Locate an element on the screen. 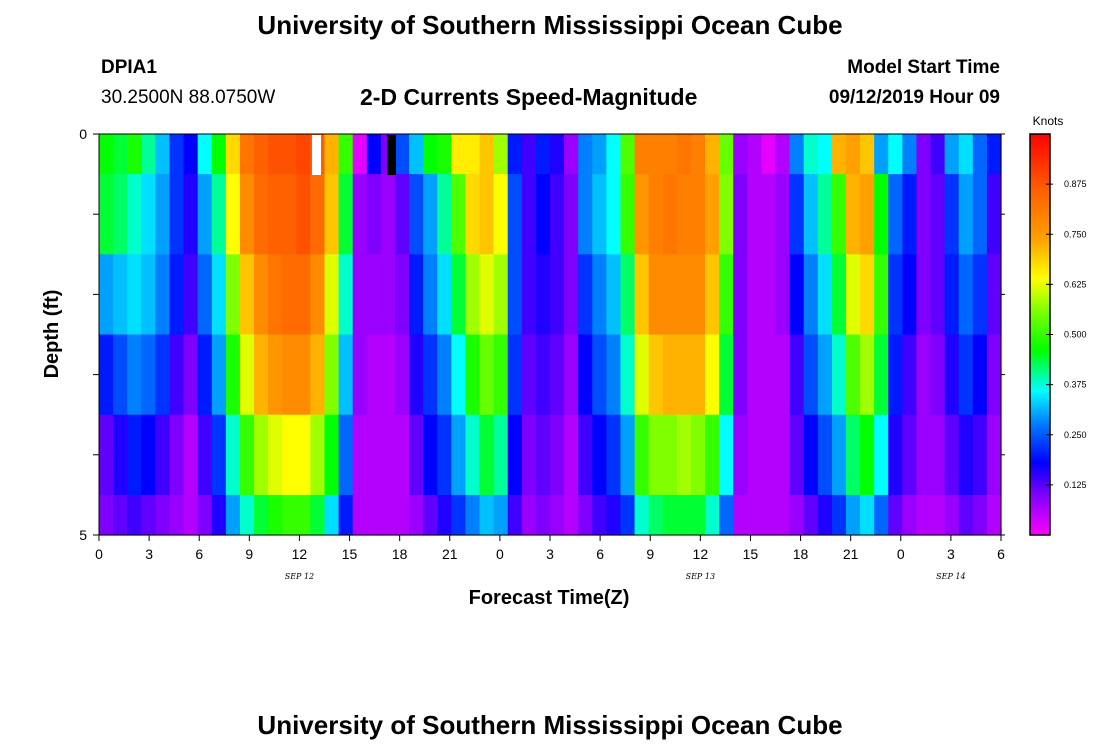 The image size is (1100, 750). date-label: SEP 12 is located at coordinates (299, 576).